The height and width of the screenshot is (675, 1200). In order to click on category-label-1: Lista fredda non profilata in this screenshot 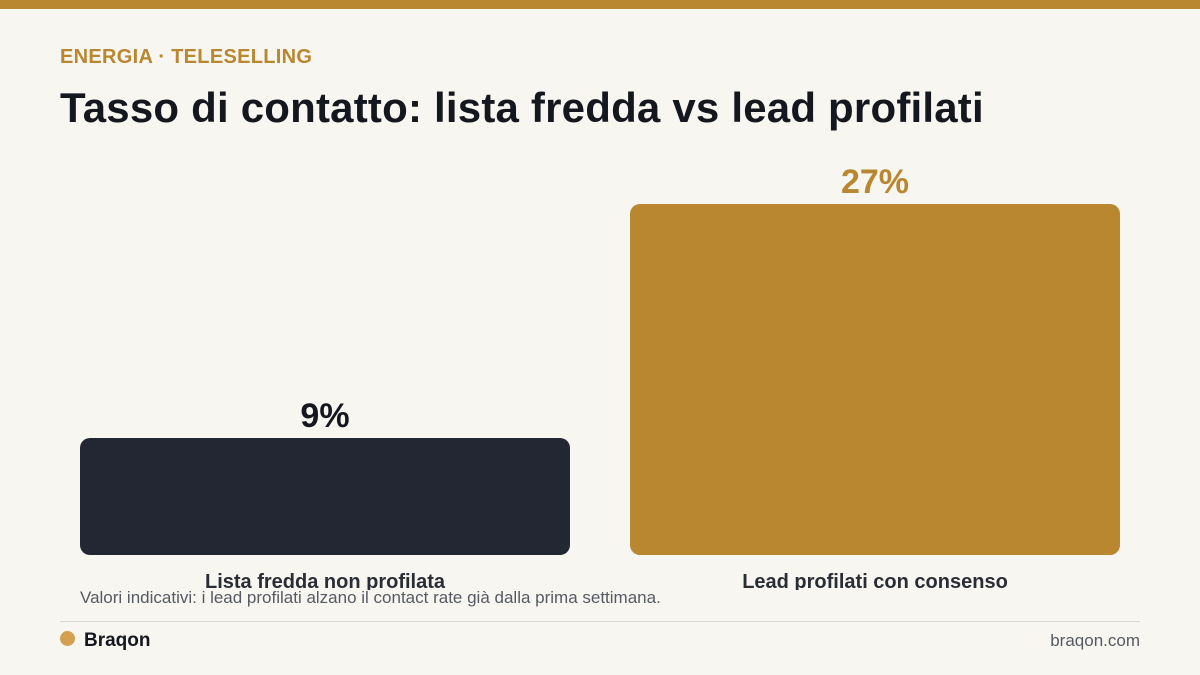, I will do `click(325, 580)`.